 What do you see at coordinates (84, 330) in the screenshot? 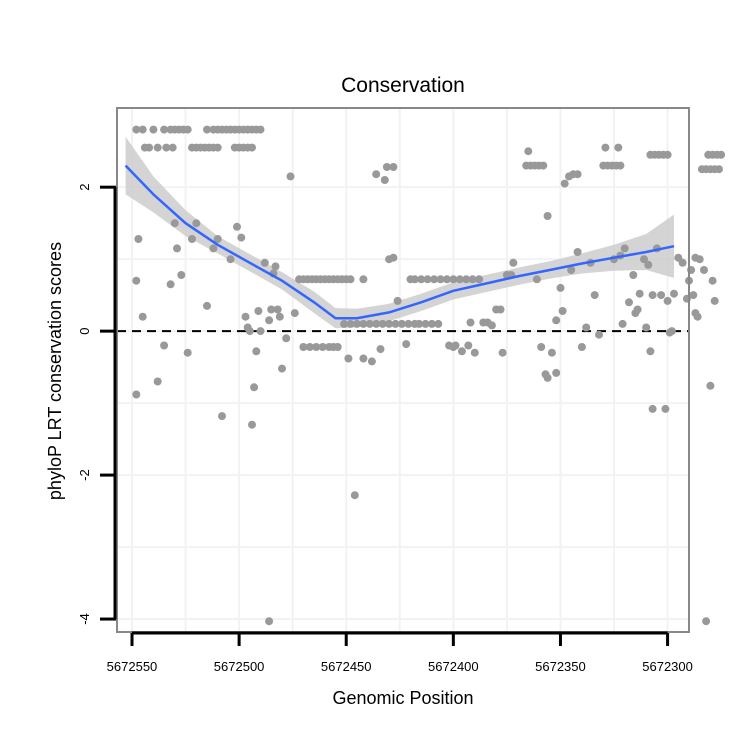
I see `y-tick-label: 0` at bounding box center [84, 330].